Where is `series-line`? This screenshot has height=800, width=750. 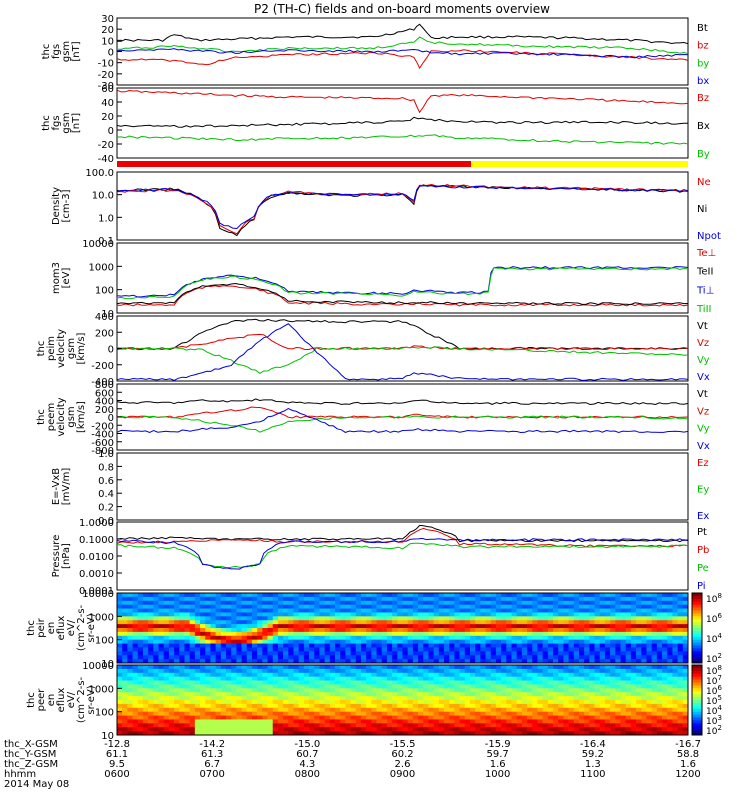
series-line is located at coordinates (402, 283).